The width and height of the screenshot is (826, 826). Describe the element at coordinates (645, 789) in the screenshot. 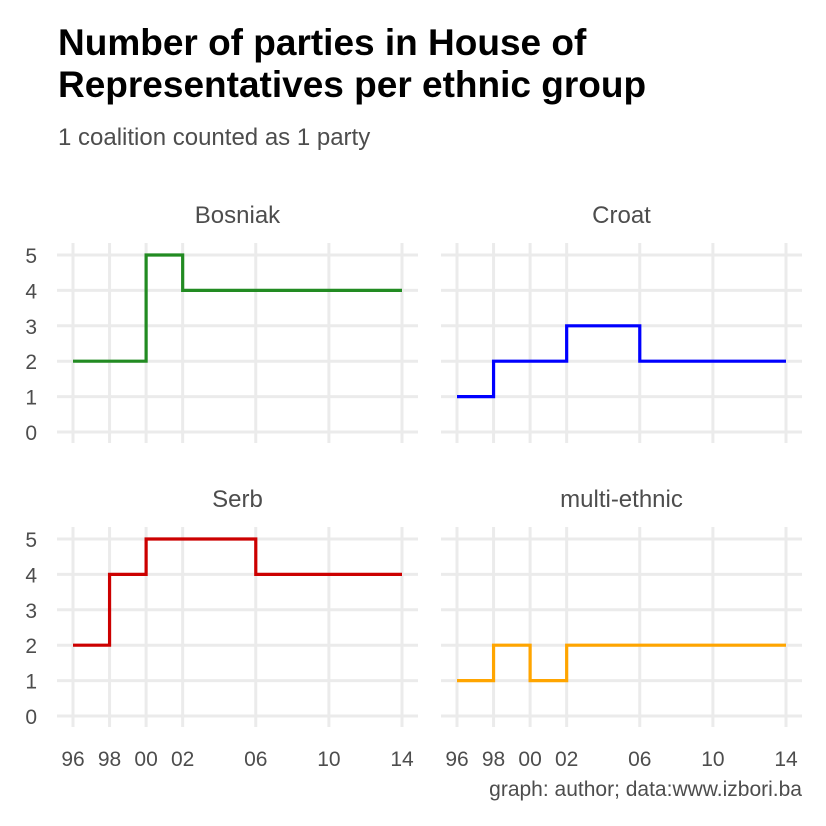

I see `chart-caption: graph: author; data:www.izbori.ba` at that location.